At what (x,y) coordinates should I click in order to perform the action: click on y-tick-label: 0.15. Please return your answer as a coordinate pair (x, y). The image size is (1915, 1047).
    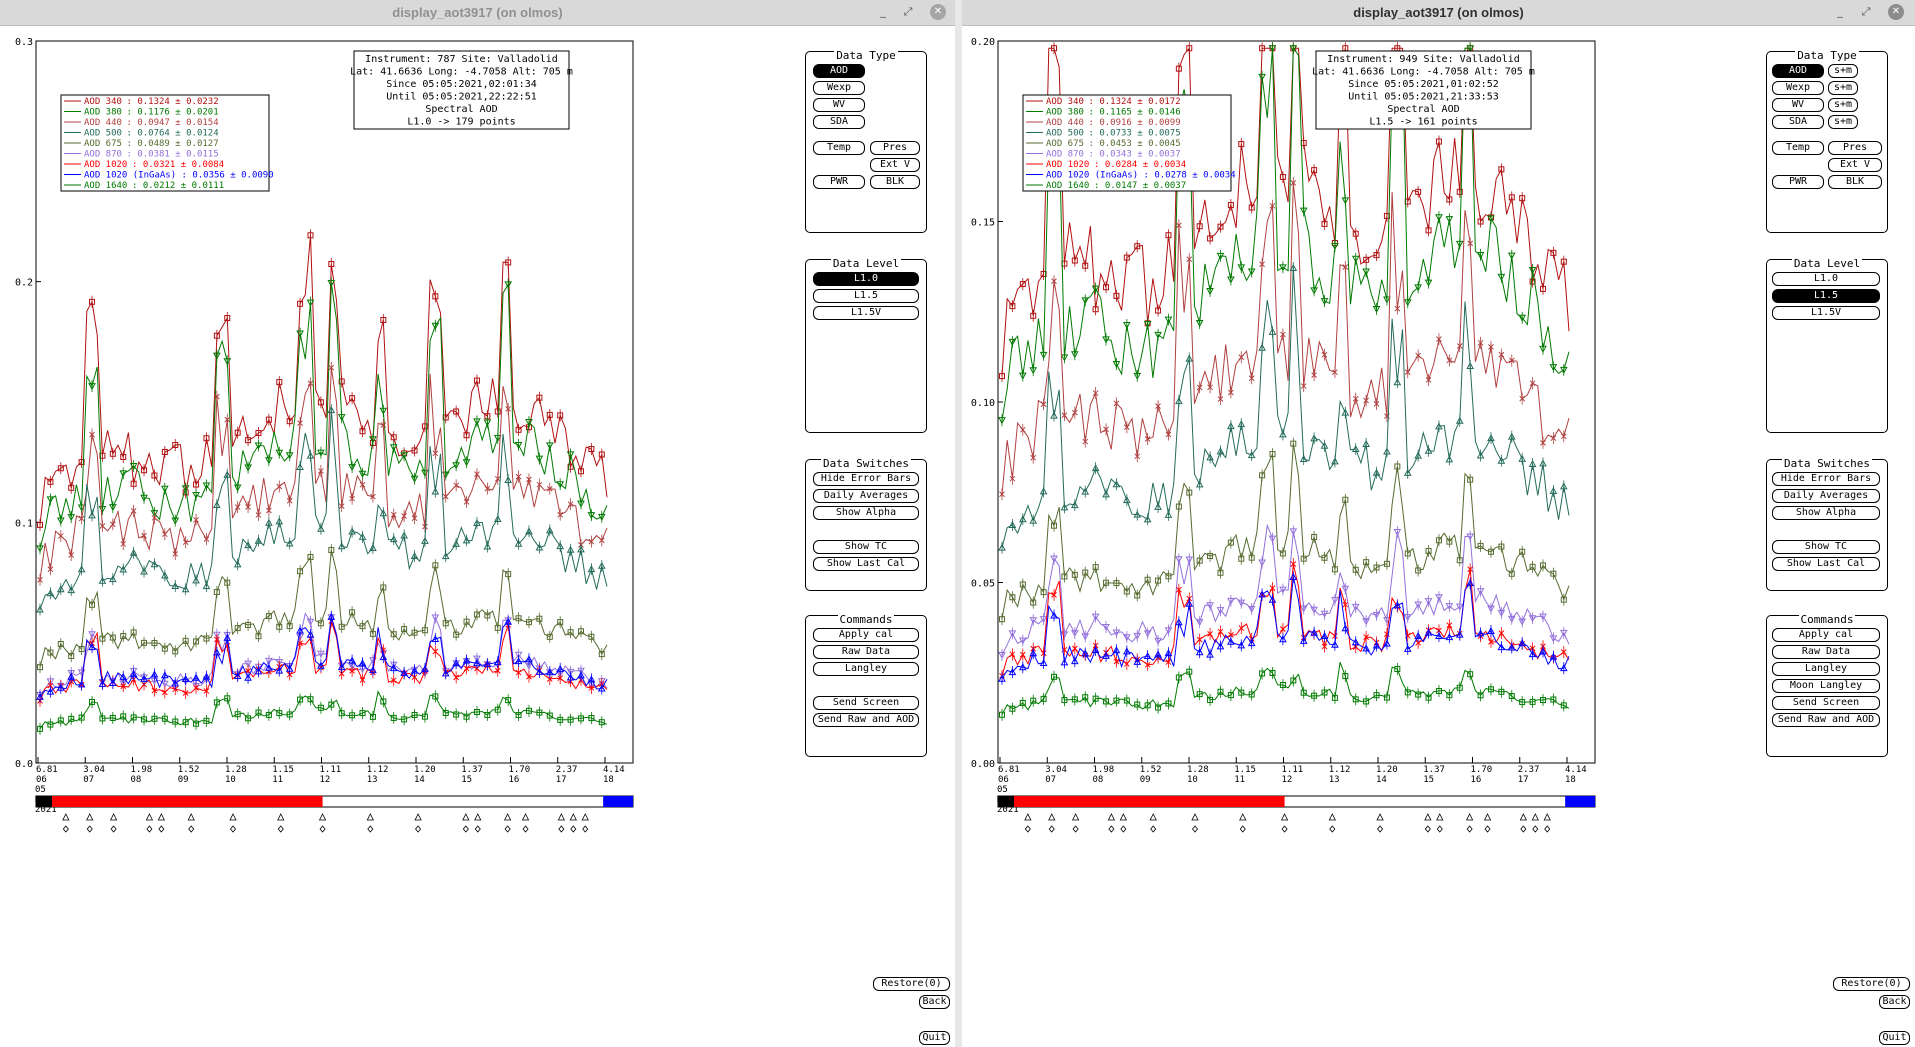
    Looking at the image, I should click on (983, 223).